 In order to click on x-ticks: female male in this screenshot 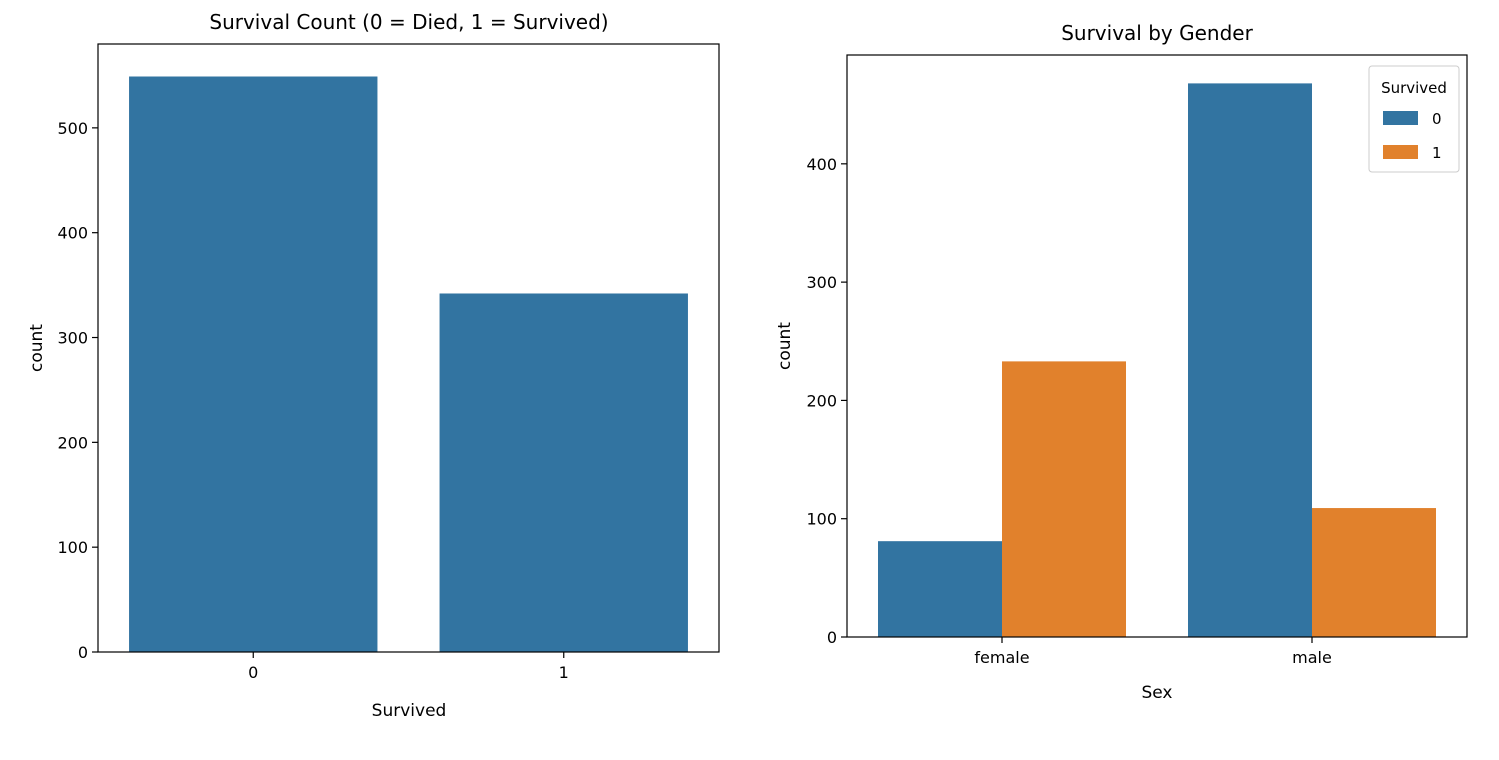, I will do `click(1153, 652)`.